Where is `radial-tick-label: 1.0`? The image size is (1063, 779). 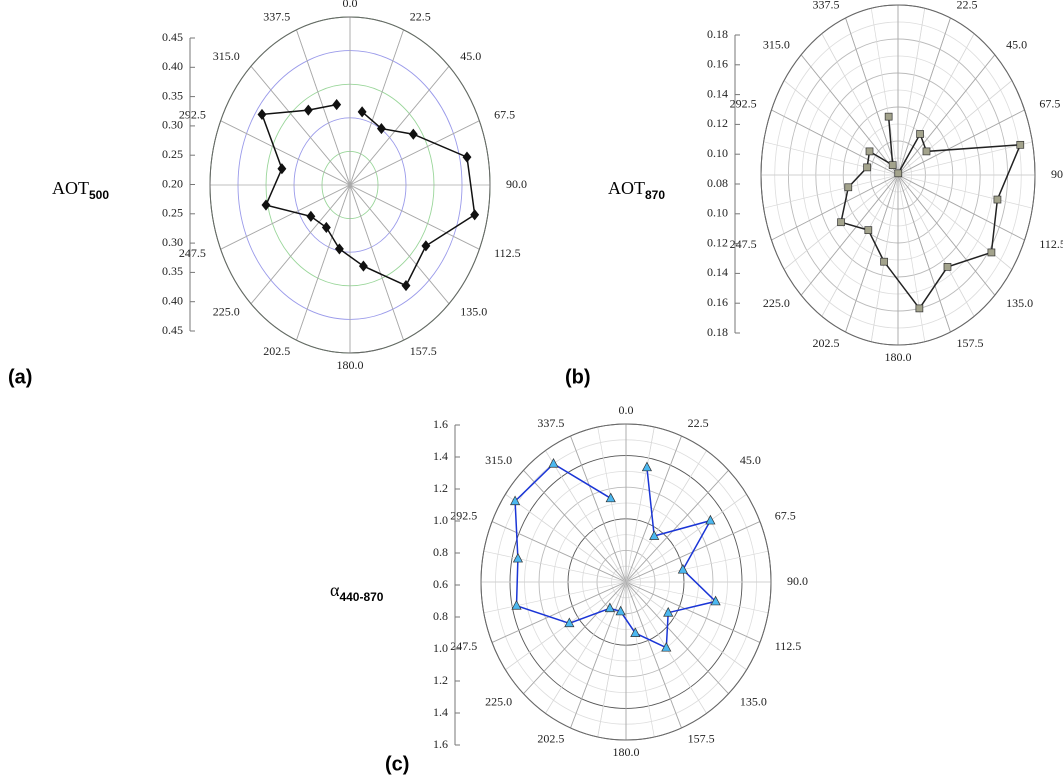 radial-tick-label: 1.0 is located at coordinates (440, 648).